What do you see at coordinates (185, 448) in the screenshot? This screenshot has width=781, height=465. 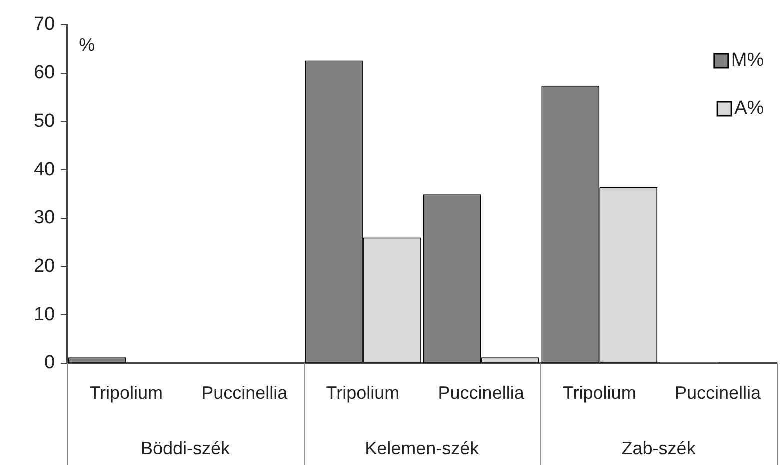 I see `text: Böddi-szék` at bounding box center [185, 448].